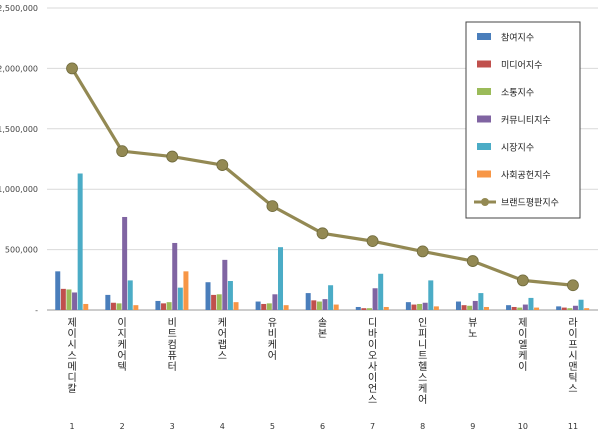  I want to click on y-tick-label: -, so click(36, 310).